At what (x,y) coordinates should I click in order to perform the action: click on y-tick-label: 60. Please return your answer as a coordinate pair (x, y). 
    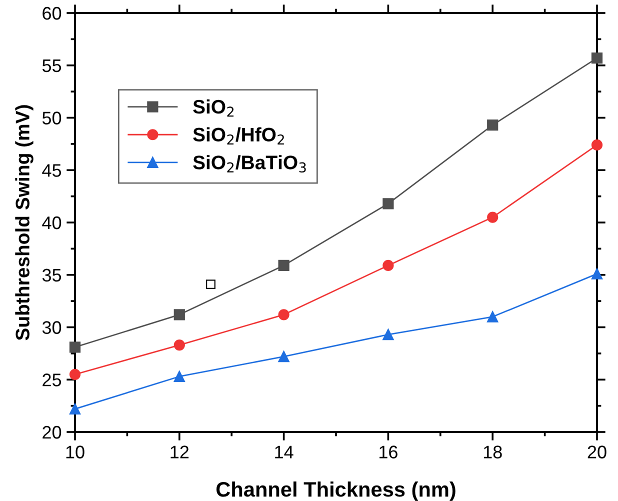
    Looking at the image, I should click on (52, 13).